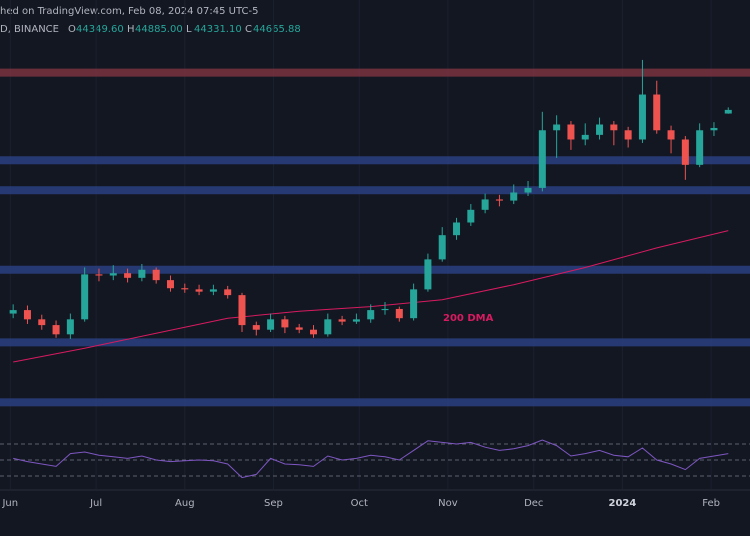  What do you see at coordinates (277, 29) in the screenshot?
I see `ohlc-value: 44665.88` at bounding box center [277, 29].